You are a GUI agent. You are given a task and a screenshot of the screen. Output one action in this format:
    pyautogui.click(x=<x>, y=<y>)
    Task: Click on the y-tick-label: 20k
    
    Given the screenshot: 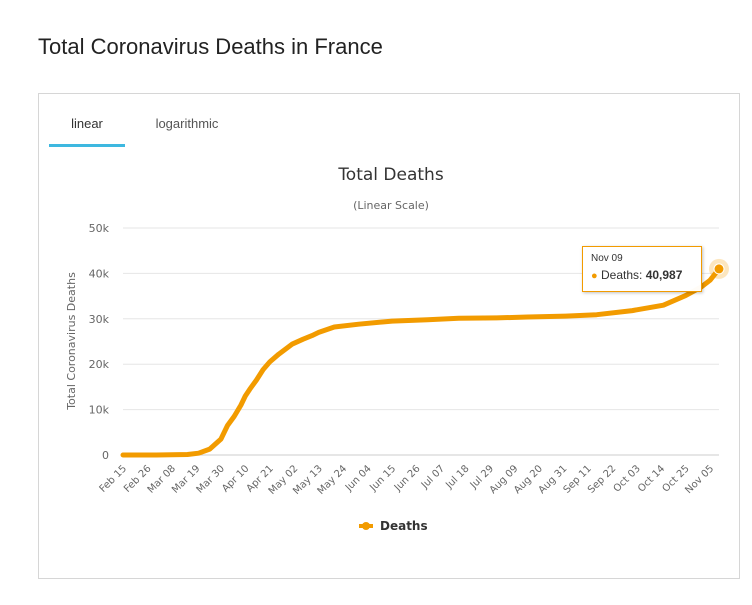 What is the action you would take?
    pyautogui.click(x=99, y=364)
    